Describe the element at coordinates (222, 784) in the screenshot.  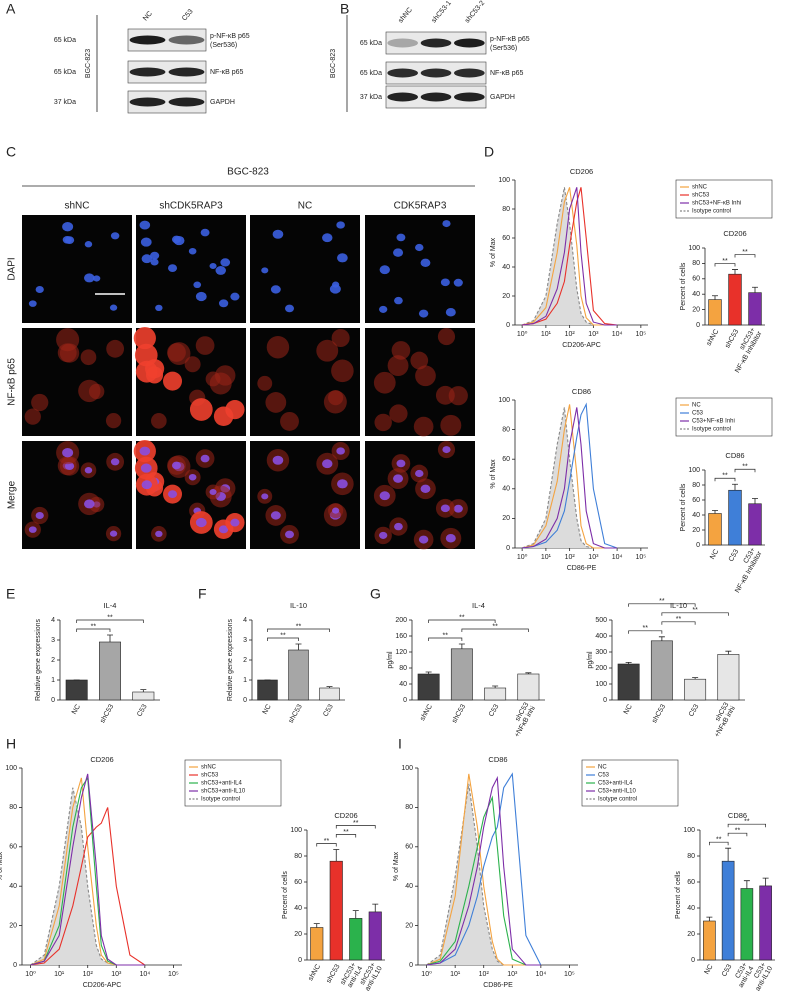
I see `legend-label: shC53+anti-IL4` at that location.